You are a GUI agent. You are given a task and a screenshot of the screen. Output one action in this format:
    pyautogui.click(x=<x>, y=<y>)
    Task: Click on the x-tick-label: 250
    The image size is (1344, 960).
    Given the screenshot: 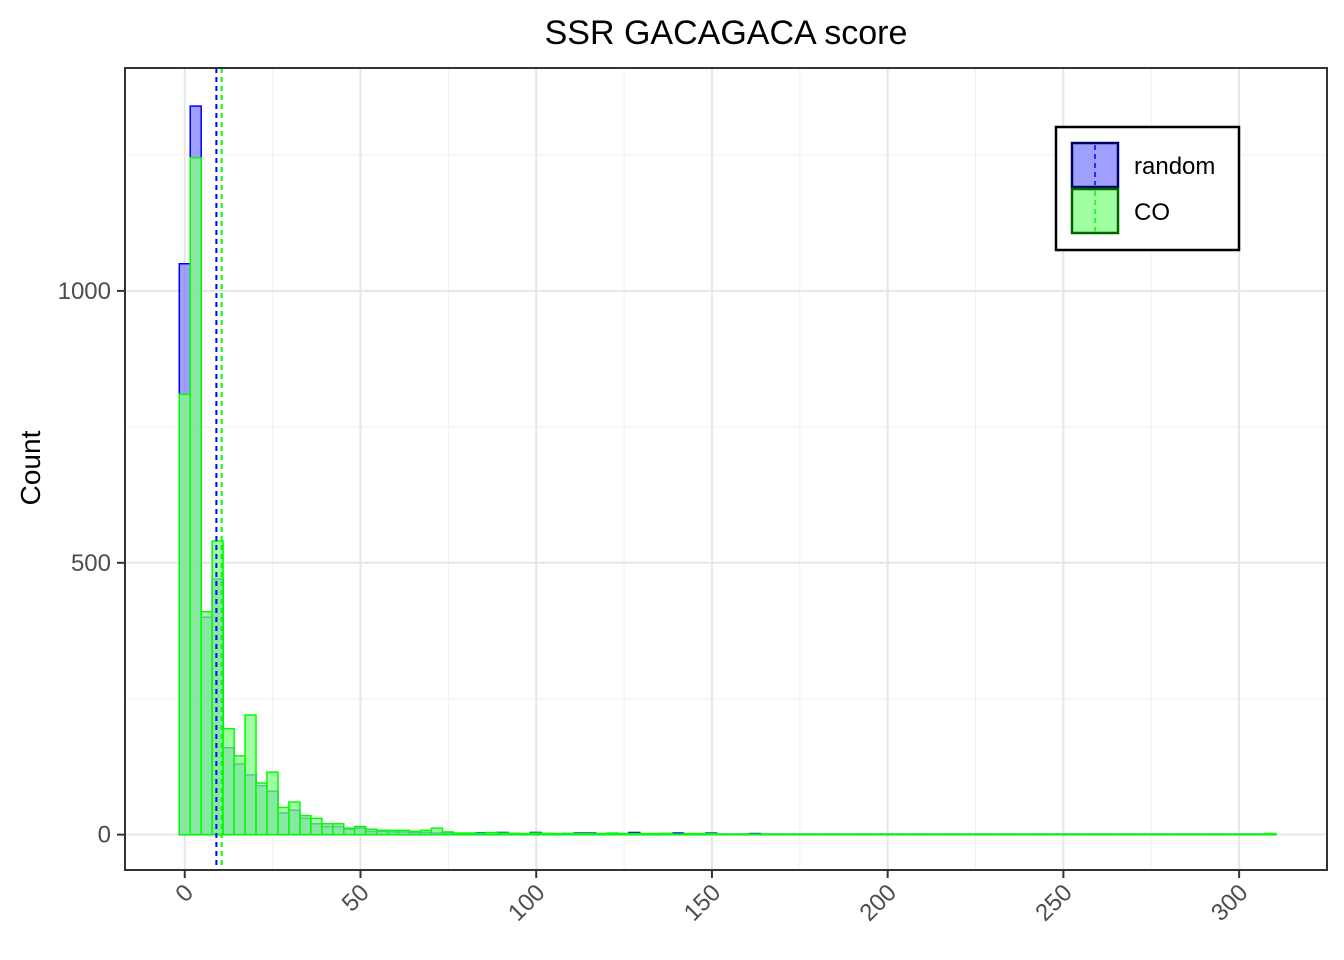 What is the action you would take?
    pyautogui.click(x=1053, y=902)
    